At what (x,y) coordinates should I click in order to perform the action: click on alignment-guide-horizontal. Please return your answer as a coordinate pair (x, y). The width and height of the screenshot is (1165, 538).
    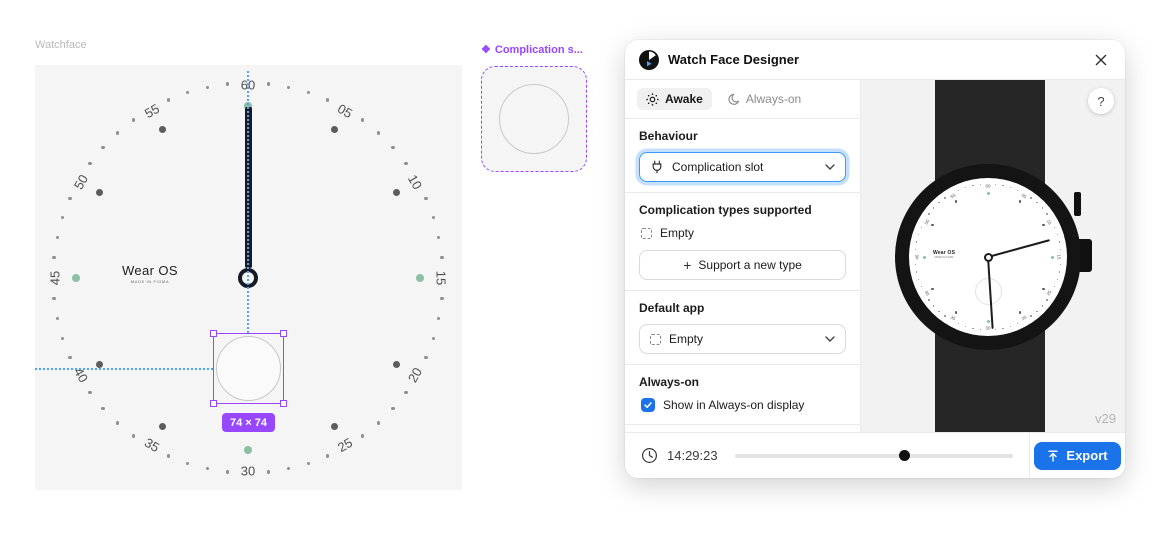
    Looking at the image, I should click on (124, 369).